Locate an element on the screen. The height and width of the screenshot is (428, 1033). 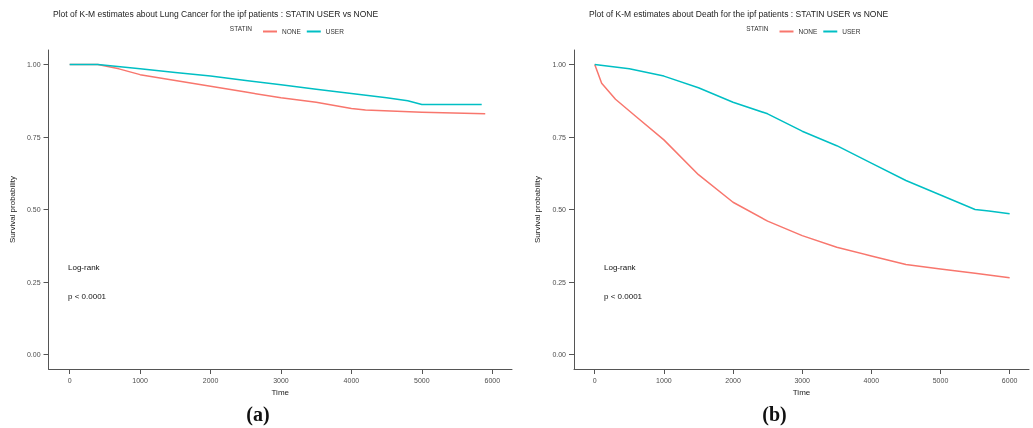
text: (b) is located at coordinates (774, 414).